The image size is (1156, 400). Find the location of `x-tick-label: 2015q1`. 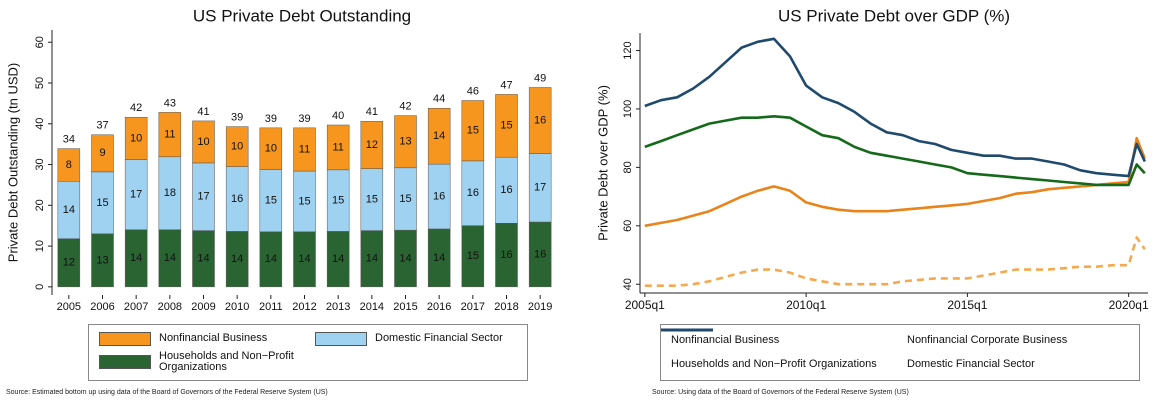

x-tick-label: 2015q1 is located at coordinates (967, 305).